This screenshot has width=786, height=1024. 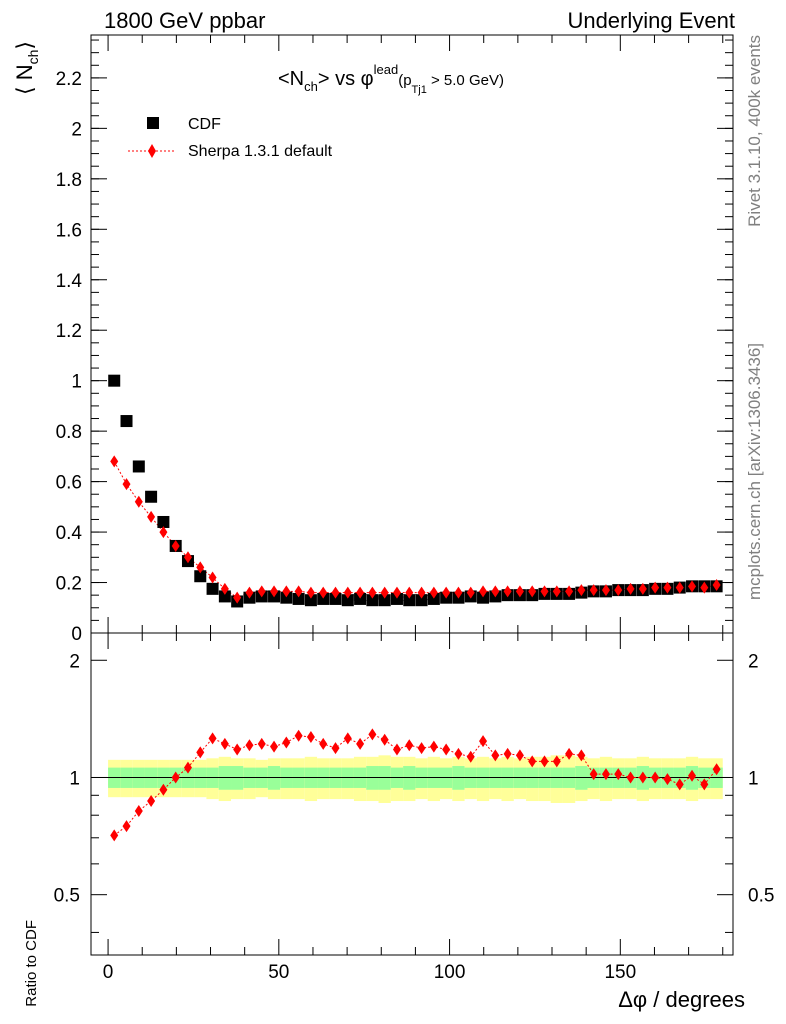 I want to click on y-tick-label: 2.2, so click(x=69, y=79).